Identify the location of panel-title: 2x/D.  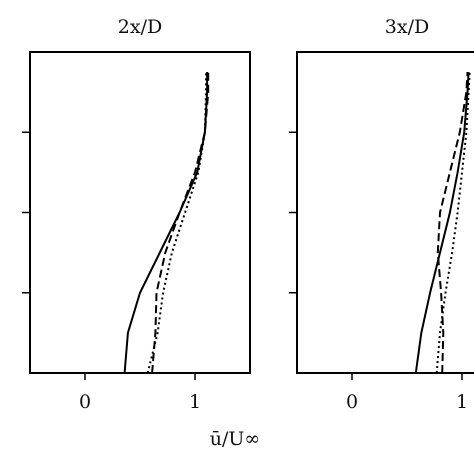
(140, 27).